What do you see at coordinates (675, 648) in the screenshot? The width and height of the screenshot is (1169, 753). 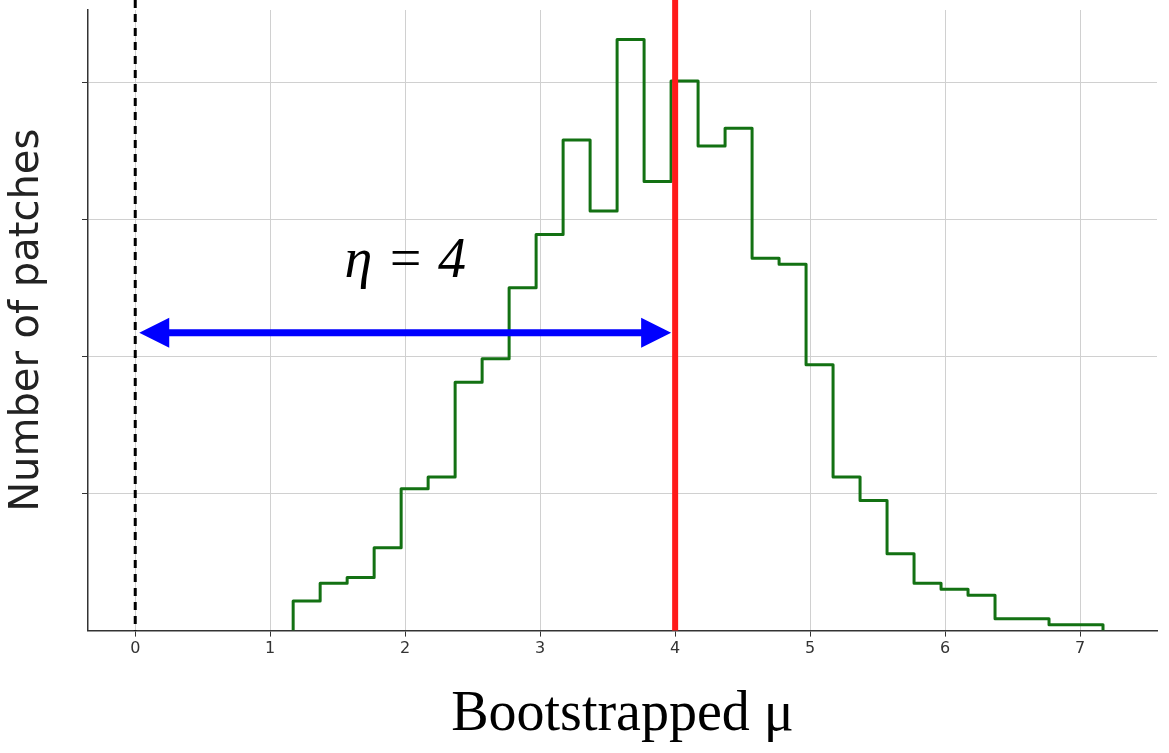 I see `x-tick-label: 4` at bounding box center [675, 648].